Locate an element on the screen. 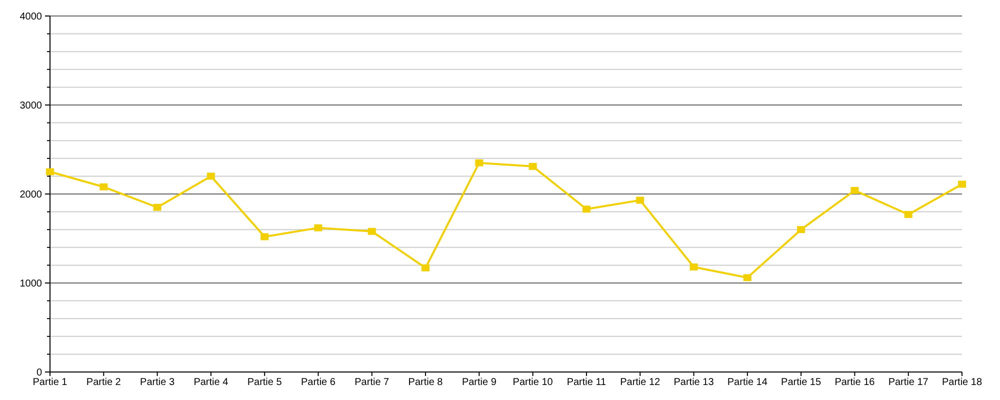 This screenshot has height=400, width=1000. x-tick-label: Partie 11 is located at coordinates (586, 382).